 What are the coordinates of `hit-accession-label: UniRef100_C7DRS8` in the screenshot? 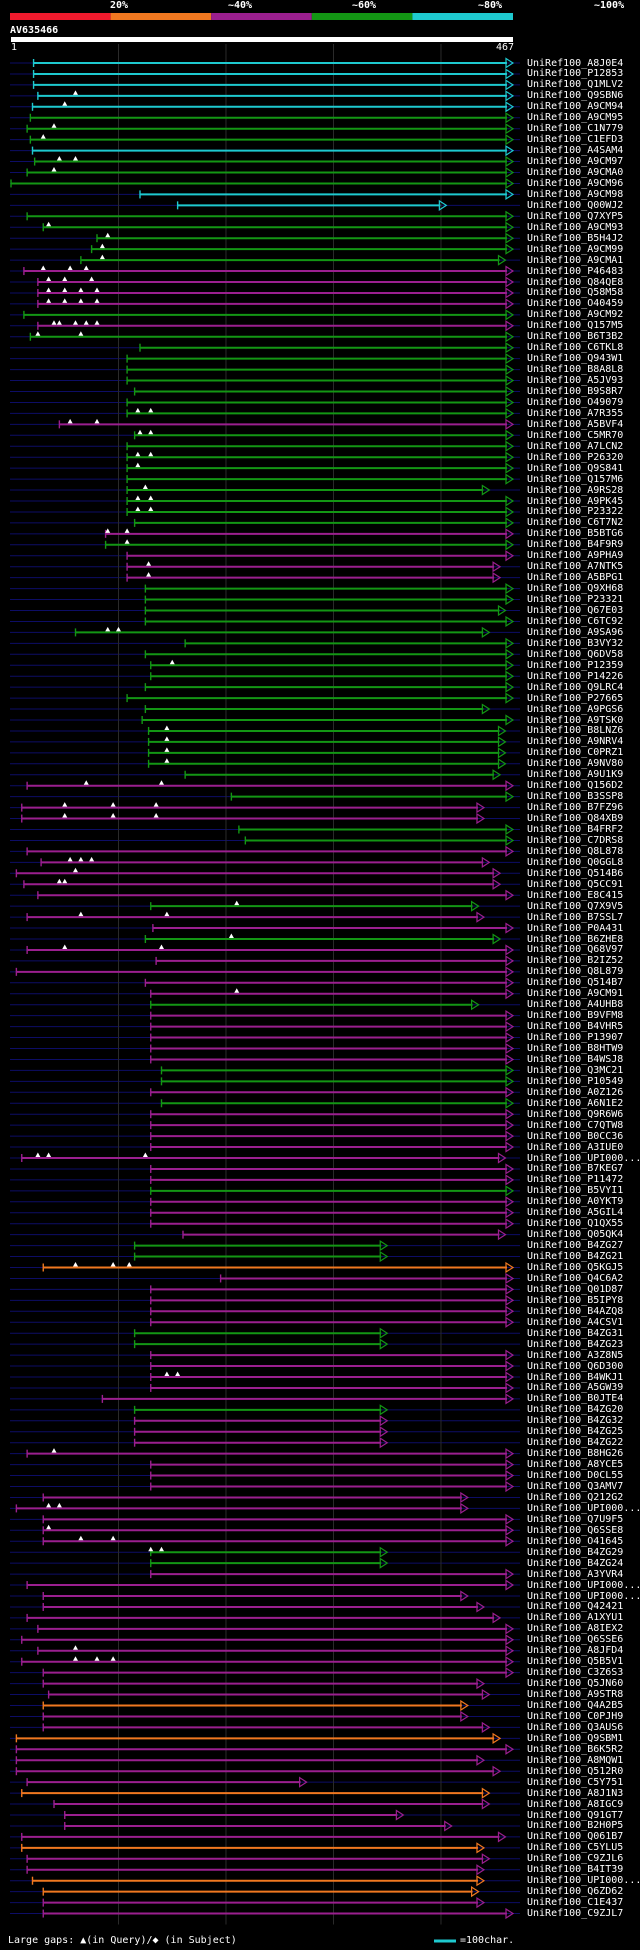 It's located at (575, 840).